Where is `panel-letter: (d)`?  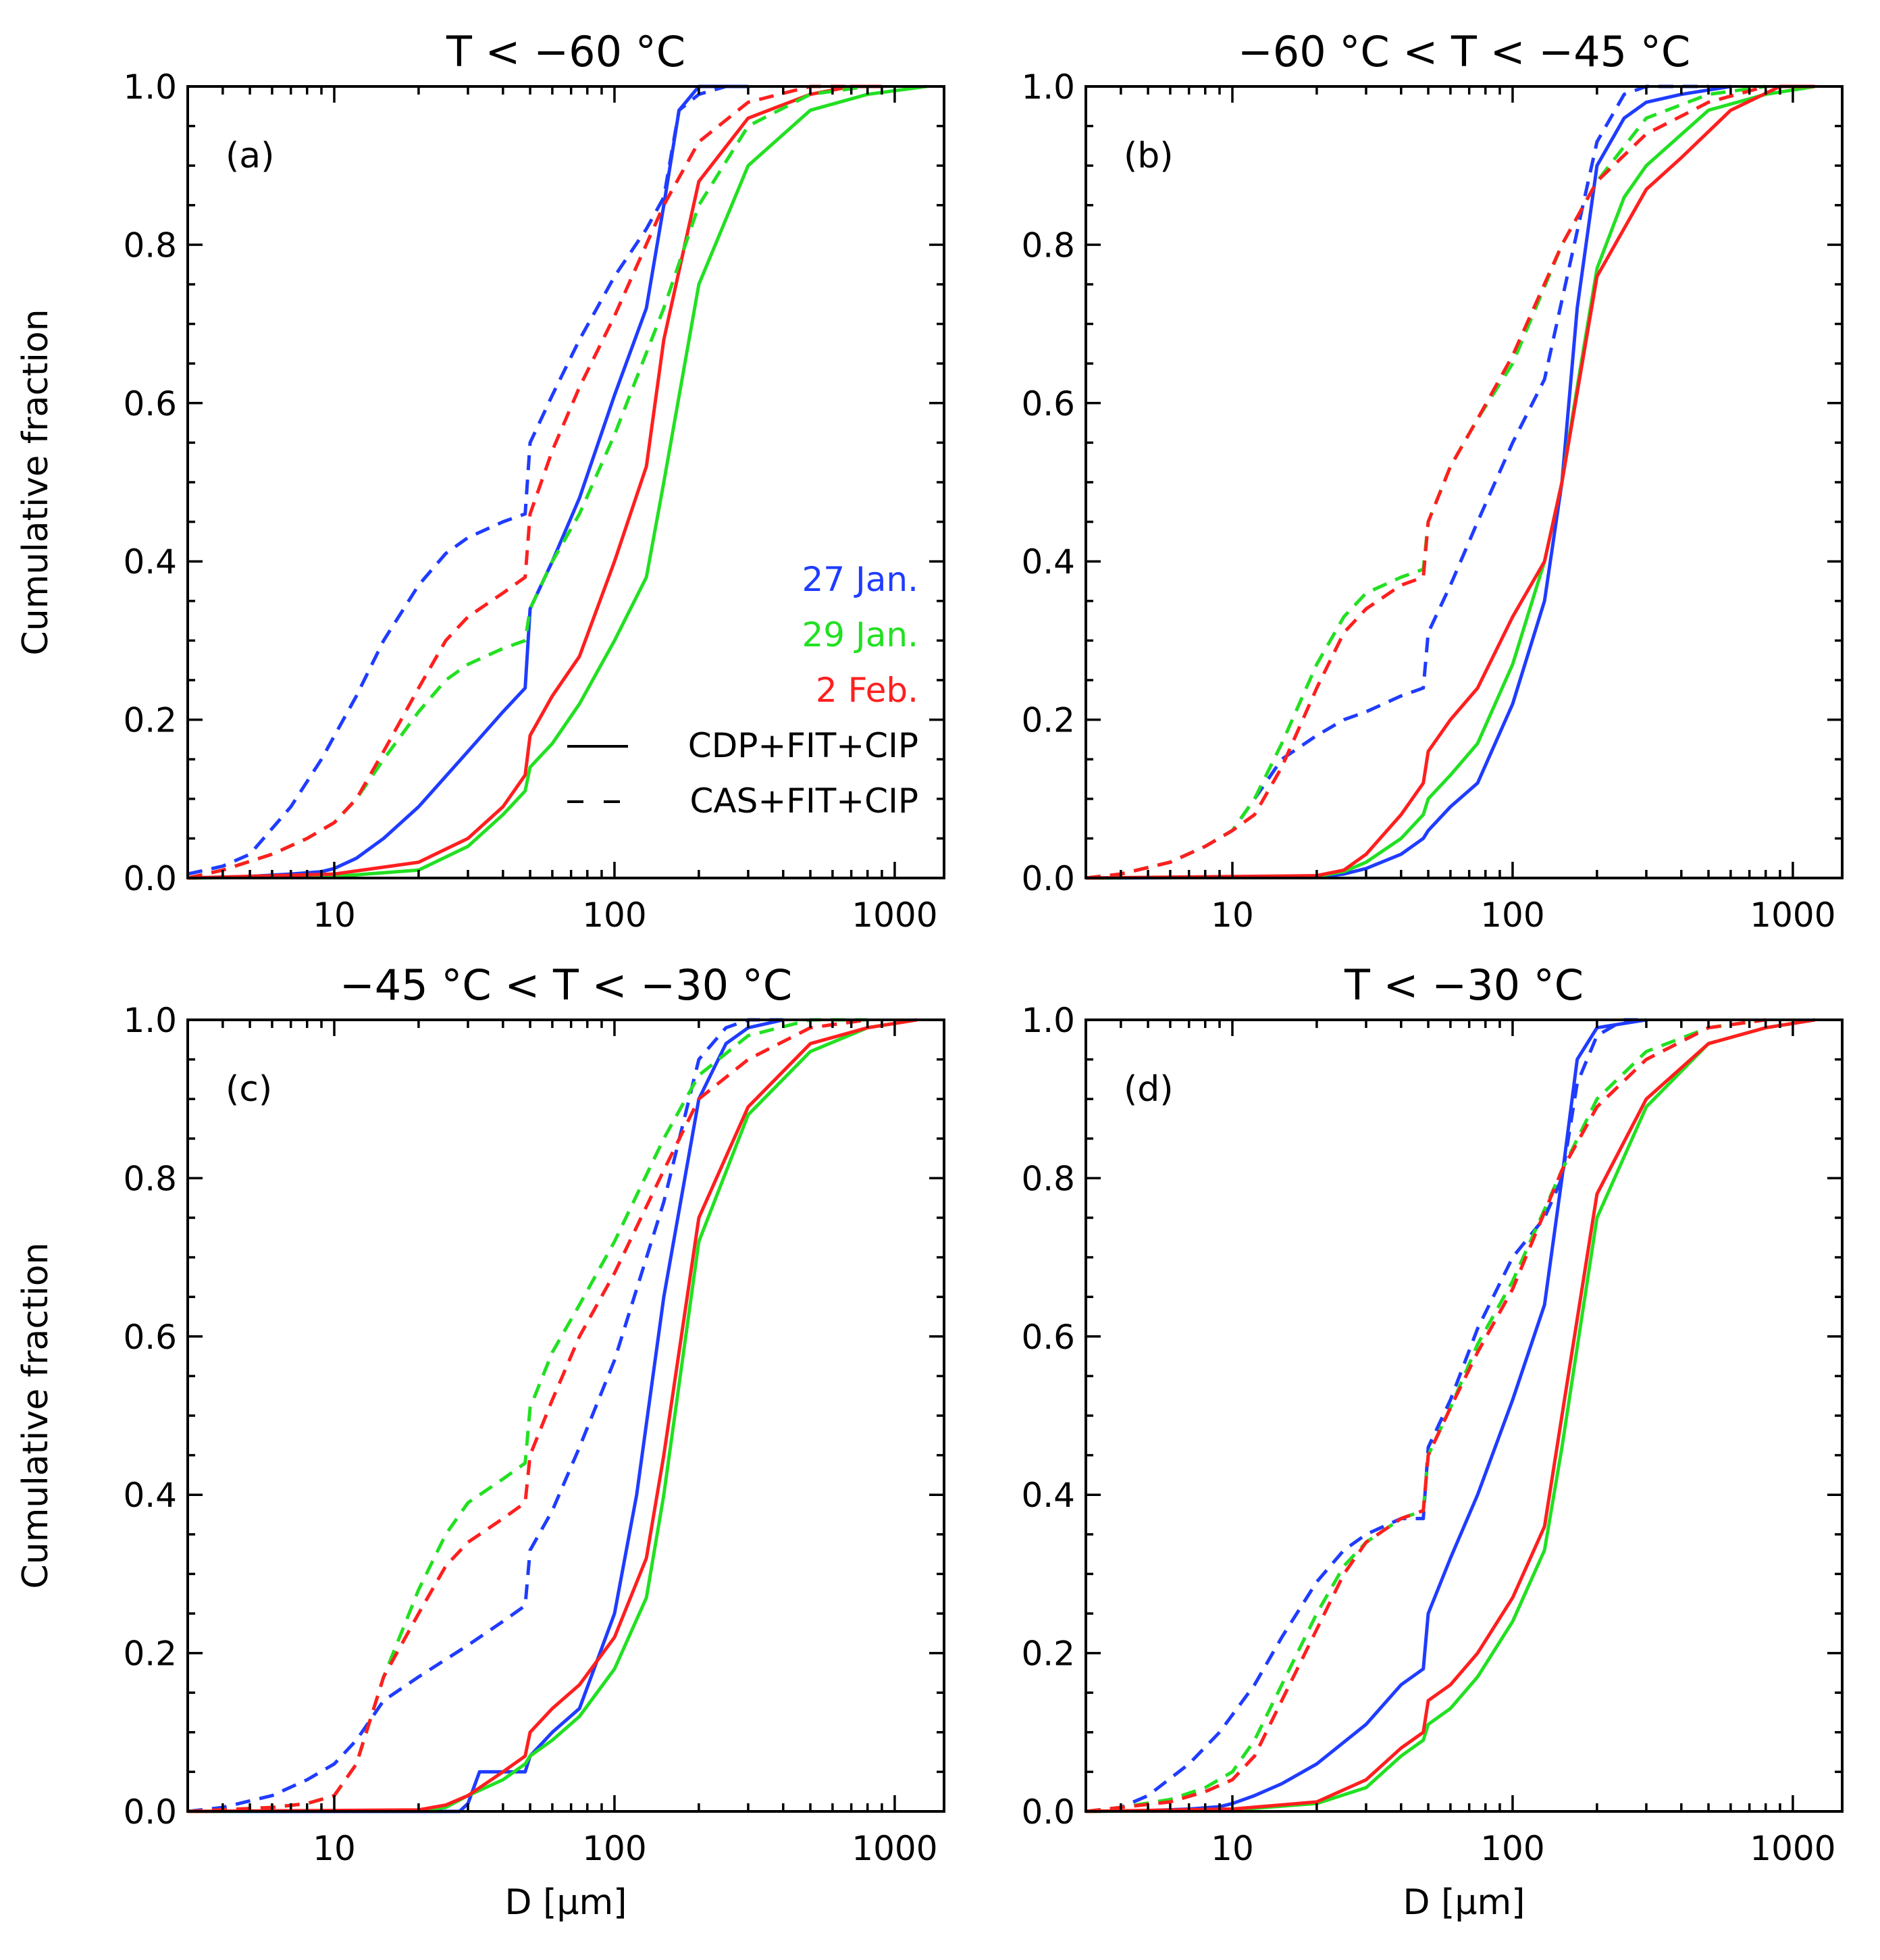
panel-letter: (d) is located at coordinates (1149, 1089).